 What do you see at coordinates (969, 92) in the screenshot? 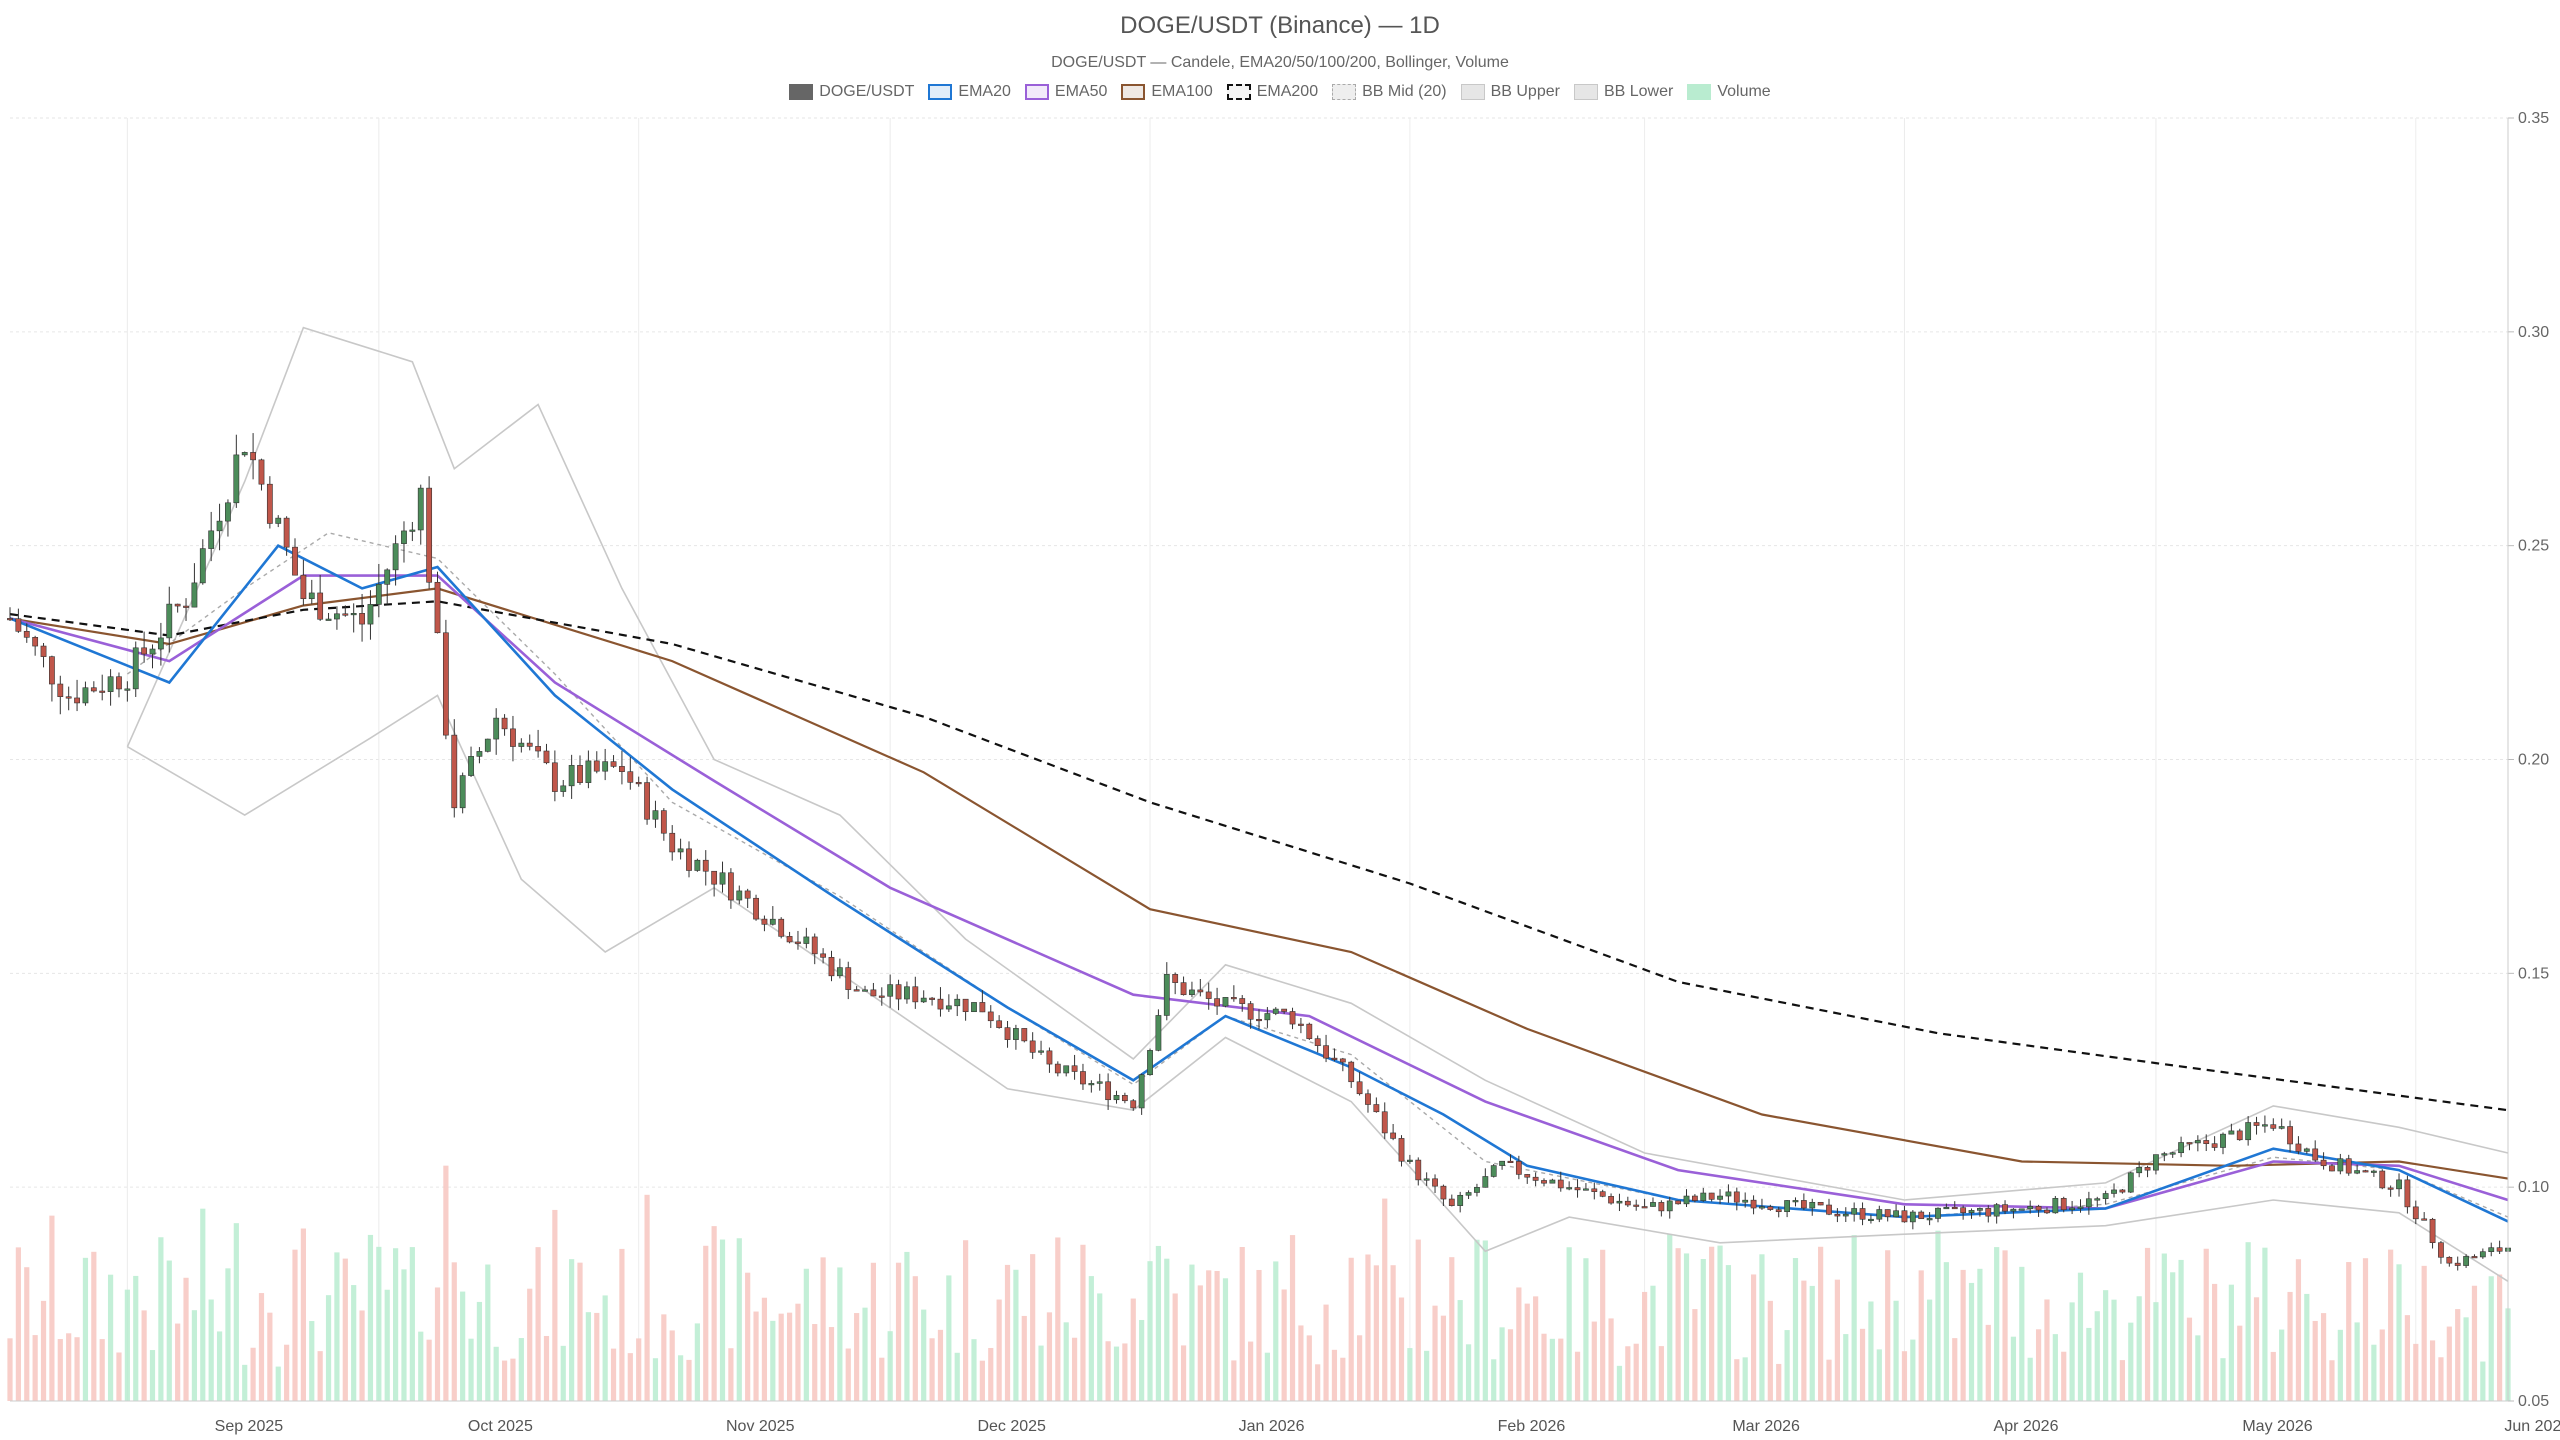
I see `legend-item: EMA20` at bounding box center [969, 92].